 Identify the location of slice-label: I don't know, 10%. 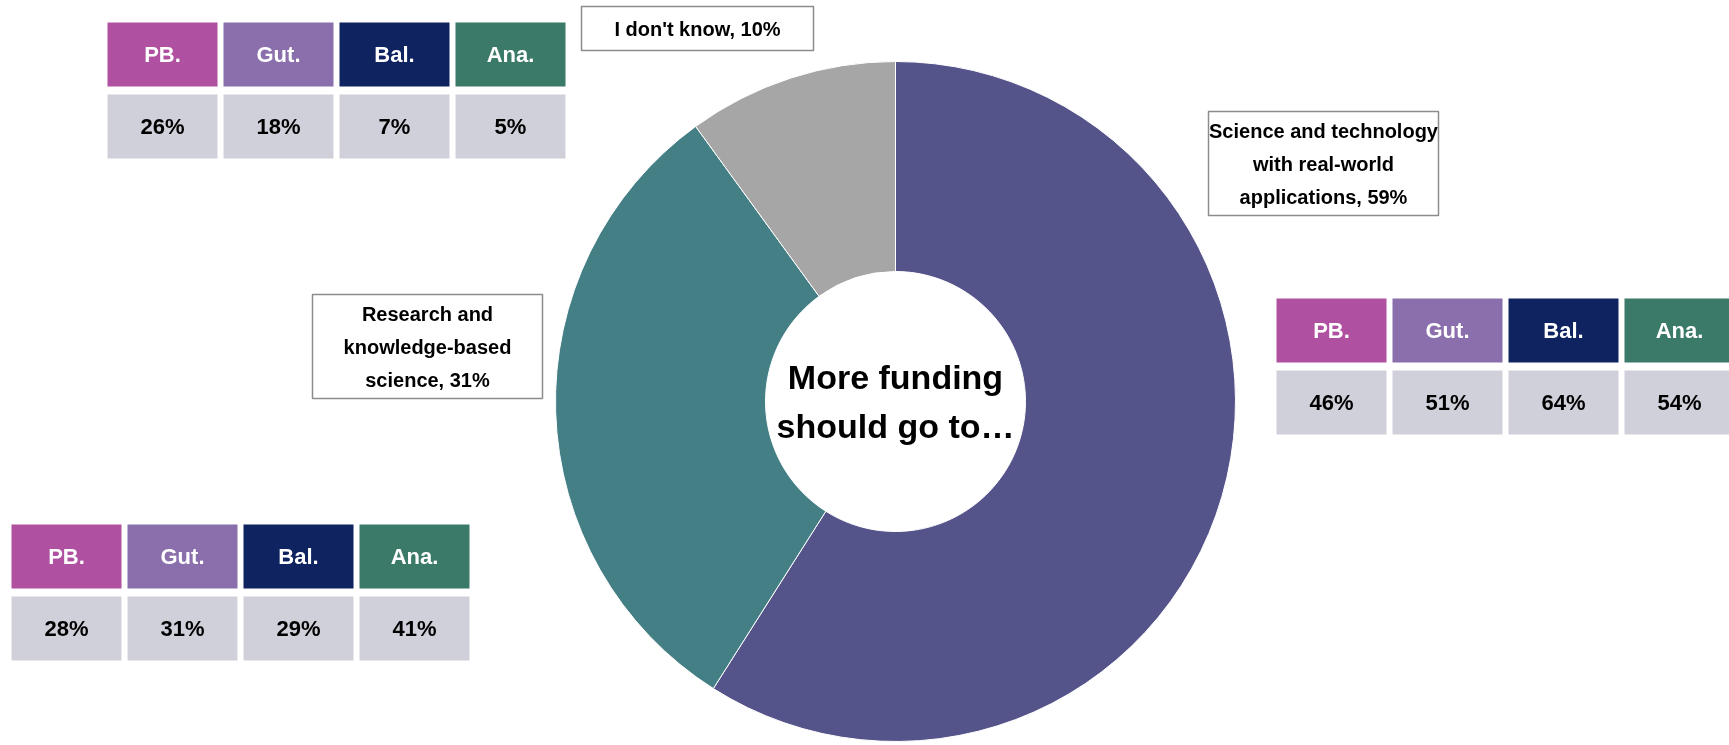
(697, 28).